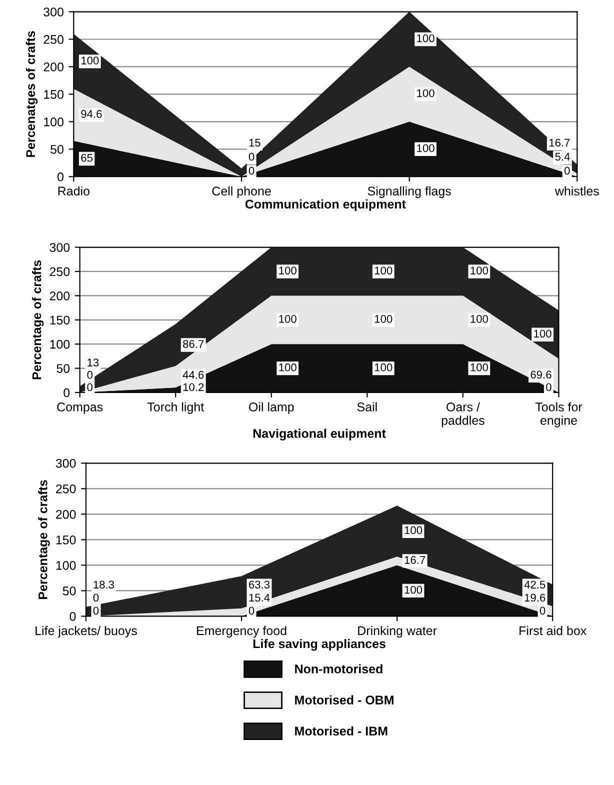 The height and width of the screenshot is (785, 614). What do you see at coordinates (175, 408) in the screenshot?
I see `x-tick-label: Torch light` at bounding box center [175, 408].